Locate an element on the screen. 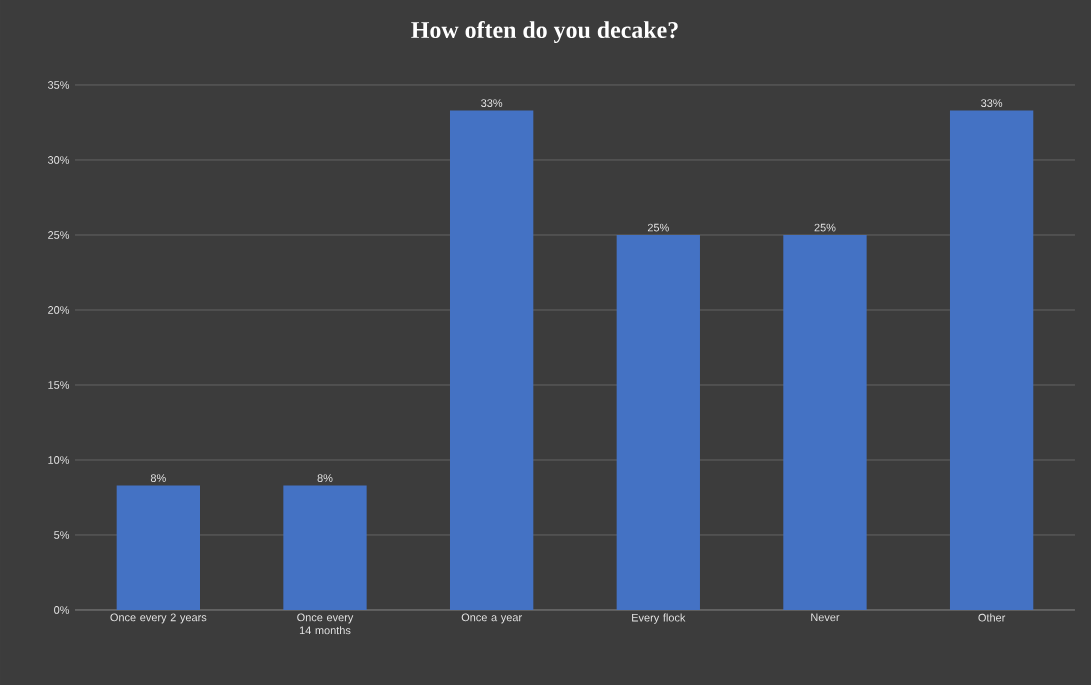  y-tick-label: 15% is located at coordinates (59, 385).